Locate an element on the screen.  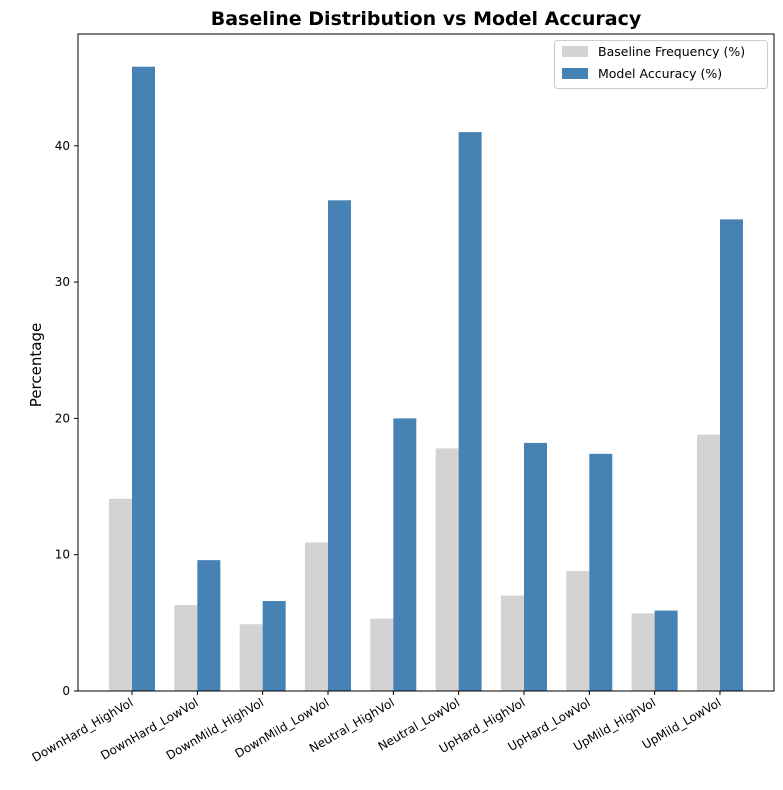
y-ticks: 0 10 20 30 40 is located at coordinates (66, 418).